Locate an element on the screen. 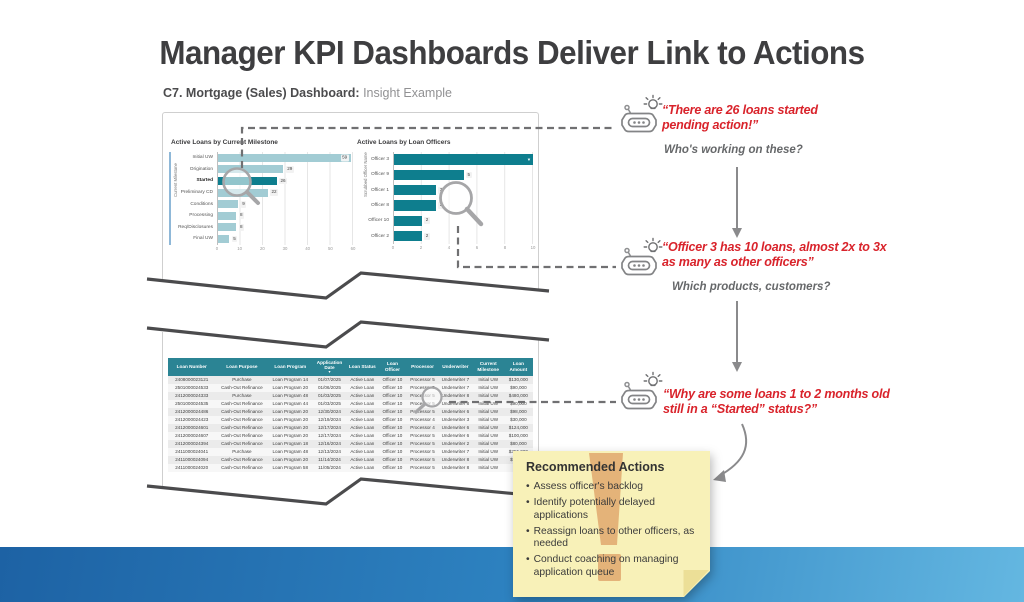  category-label: Processing is located at coordinates (201, 216).